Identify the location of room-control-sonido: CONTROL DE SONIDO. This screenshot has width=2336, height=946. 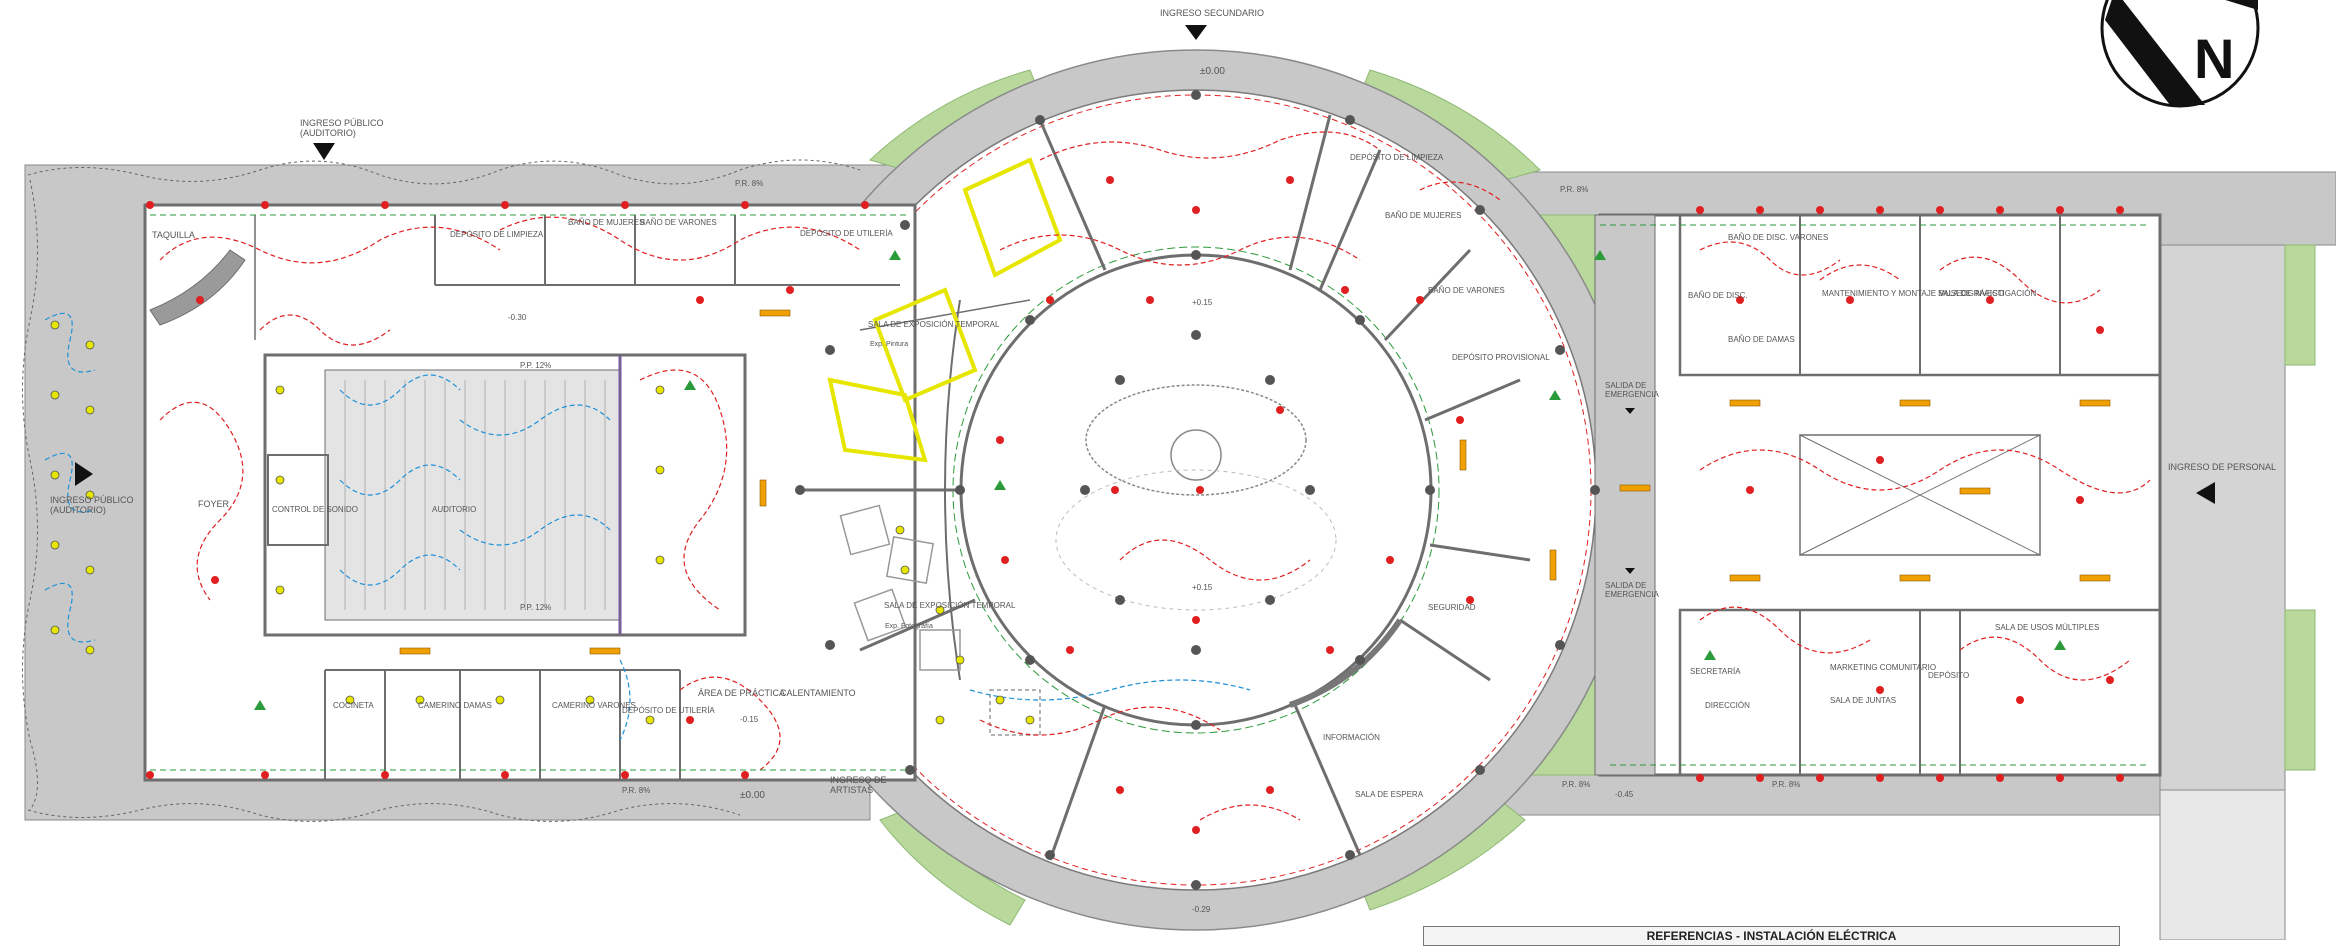
(315, 509).